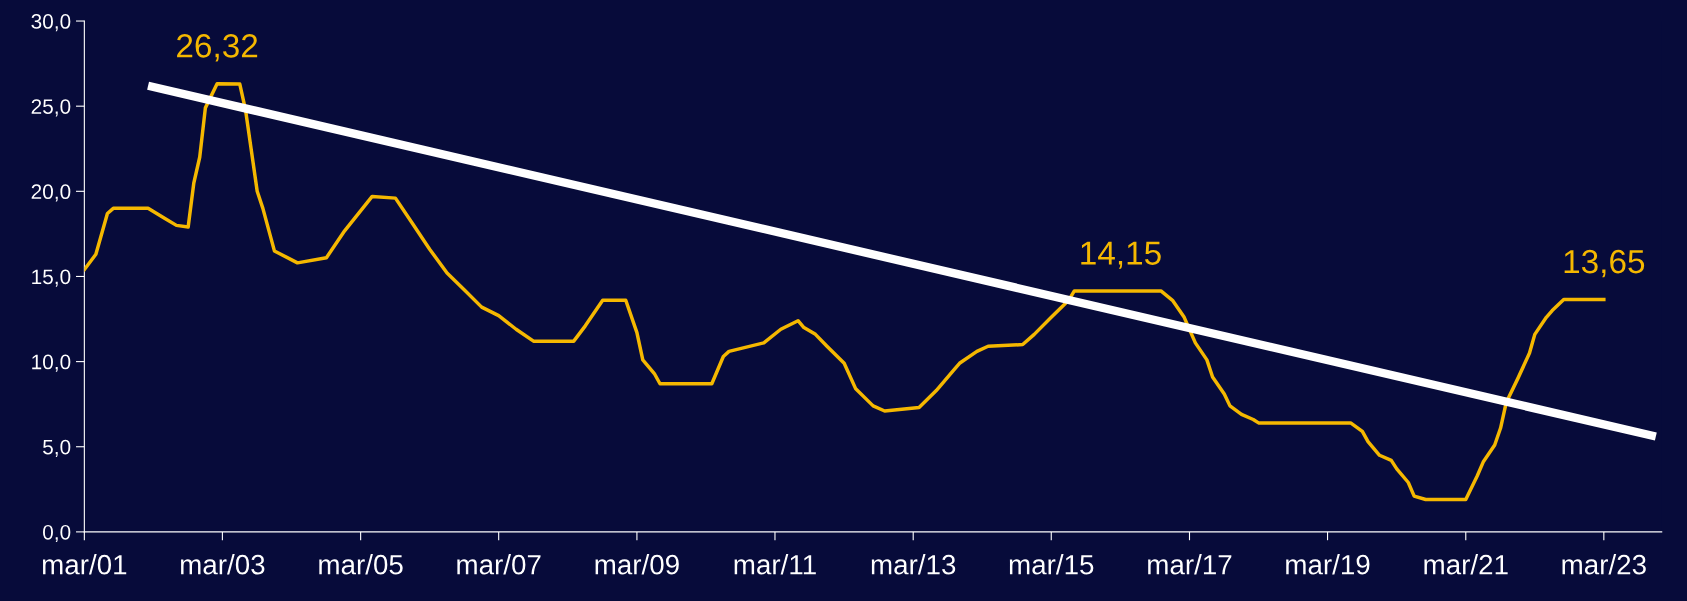  I want to click on y-tick-label: 15,0, so click(51, 278).